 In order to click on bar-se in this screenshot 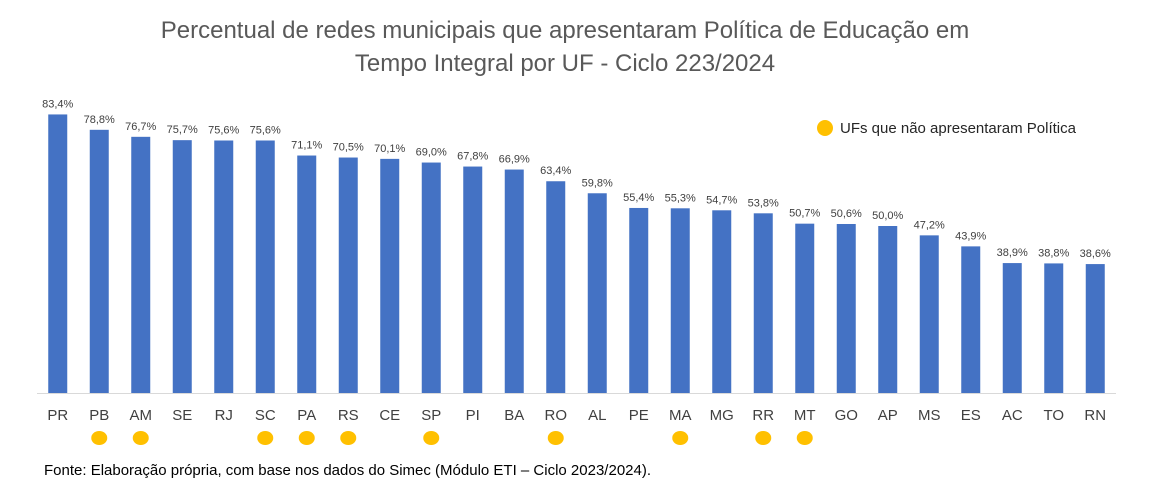, I will do `click(182, 266)`.